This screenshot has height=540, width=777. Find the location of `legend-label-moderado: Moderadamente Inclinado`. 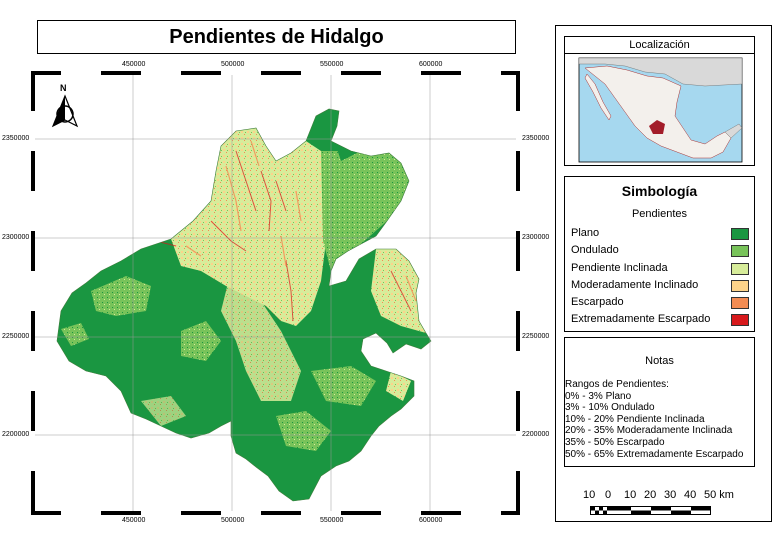

legend-label-moderado: Moderadamente Inclinado is located at coordinates (635, 285).